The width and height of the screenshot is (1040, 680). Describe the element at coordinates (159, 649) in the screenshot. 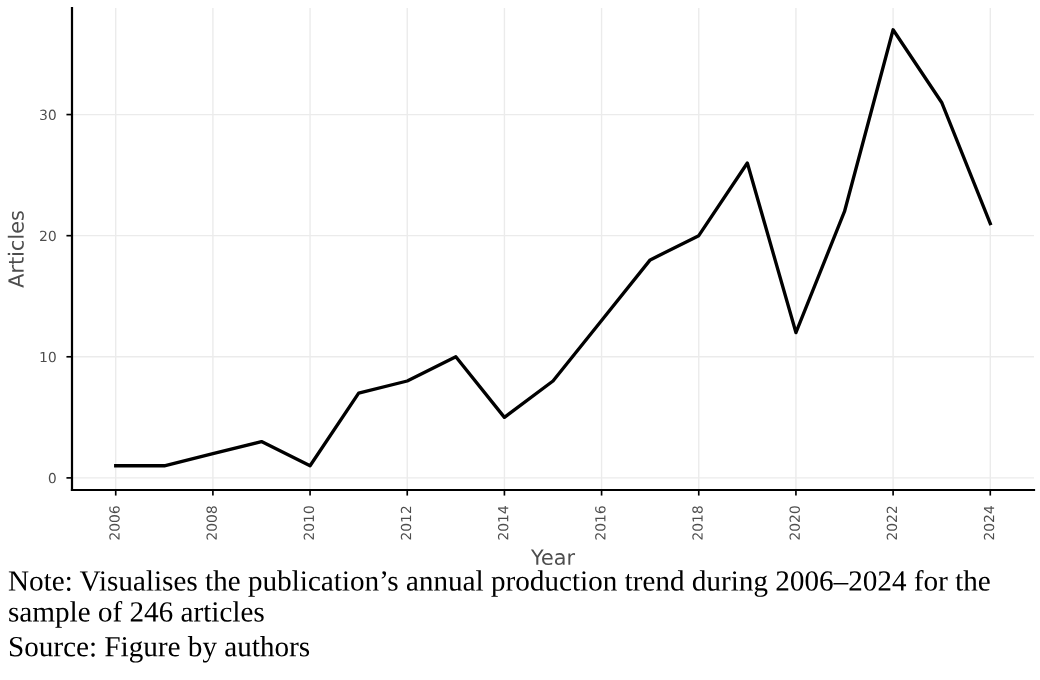

I see `source-note: Source: Figure by authors` at that location.